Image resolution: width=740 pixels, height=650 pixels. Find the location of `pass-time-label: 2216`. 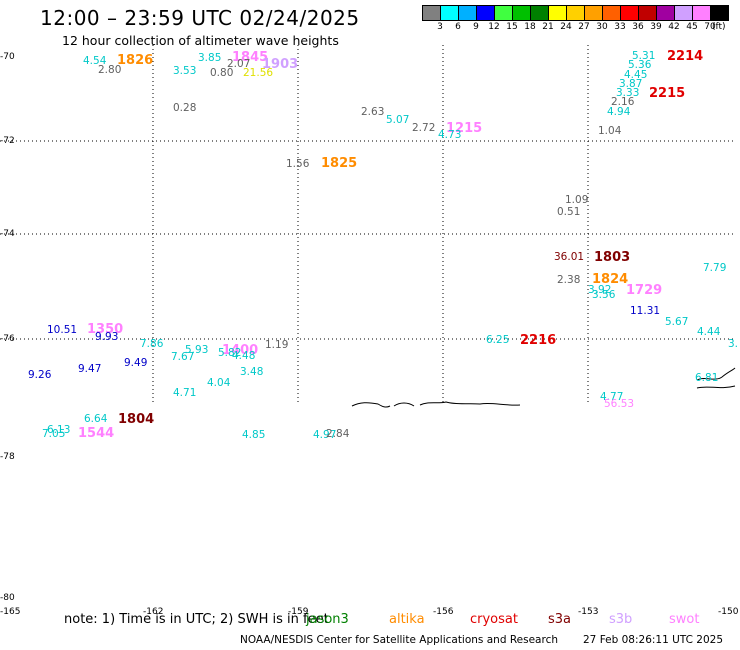

pass-time-label: 2216 is located at coordinates (538, 340).